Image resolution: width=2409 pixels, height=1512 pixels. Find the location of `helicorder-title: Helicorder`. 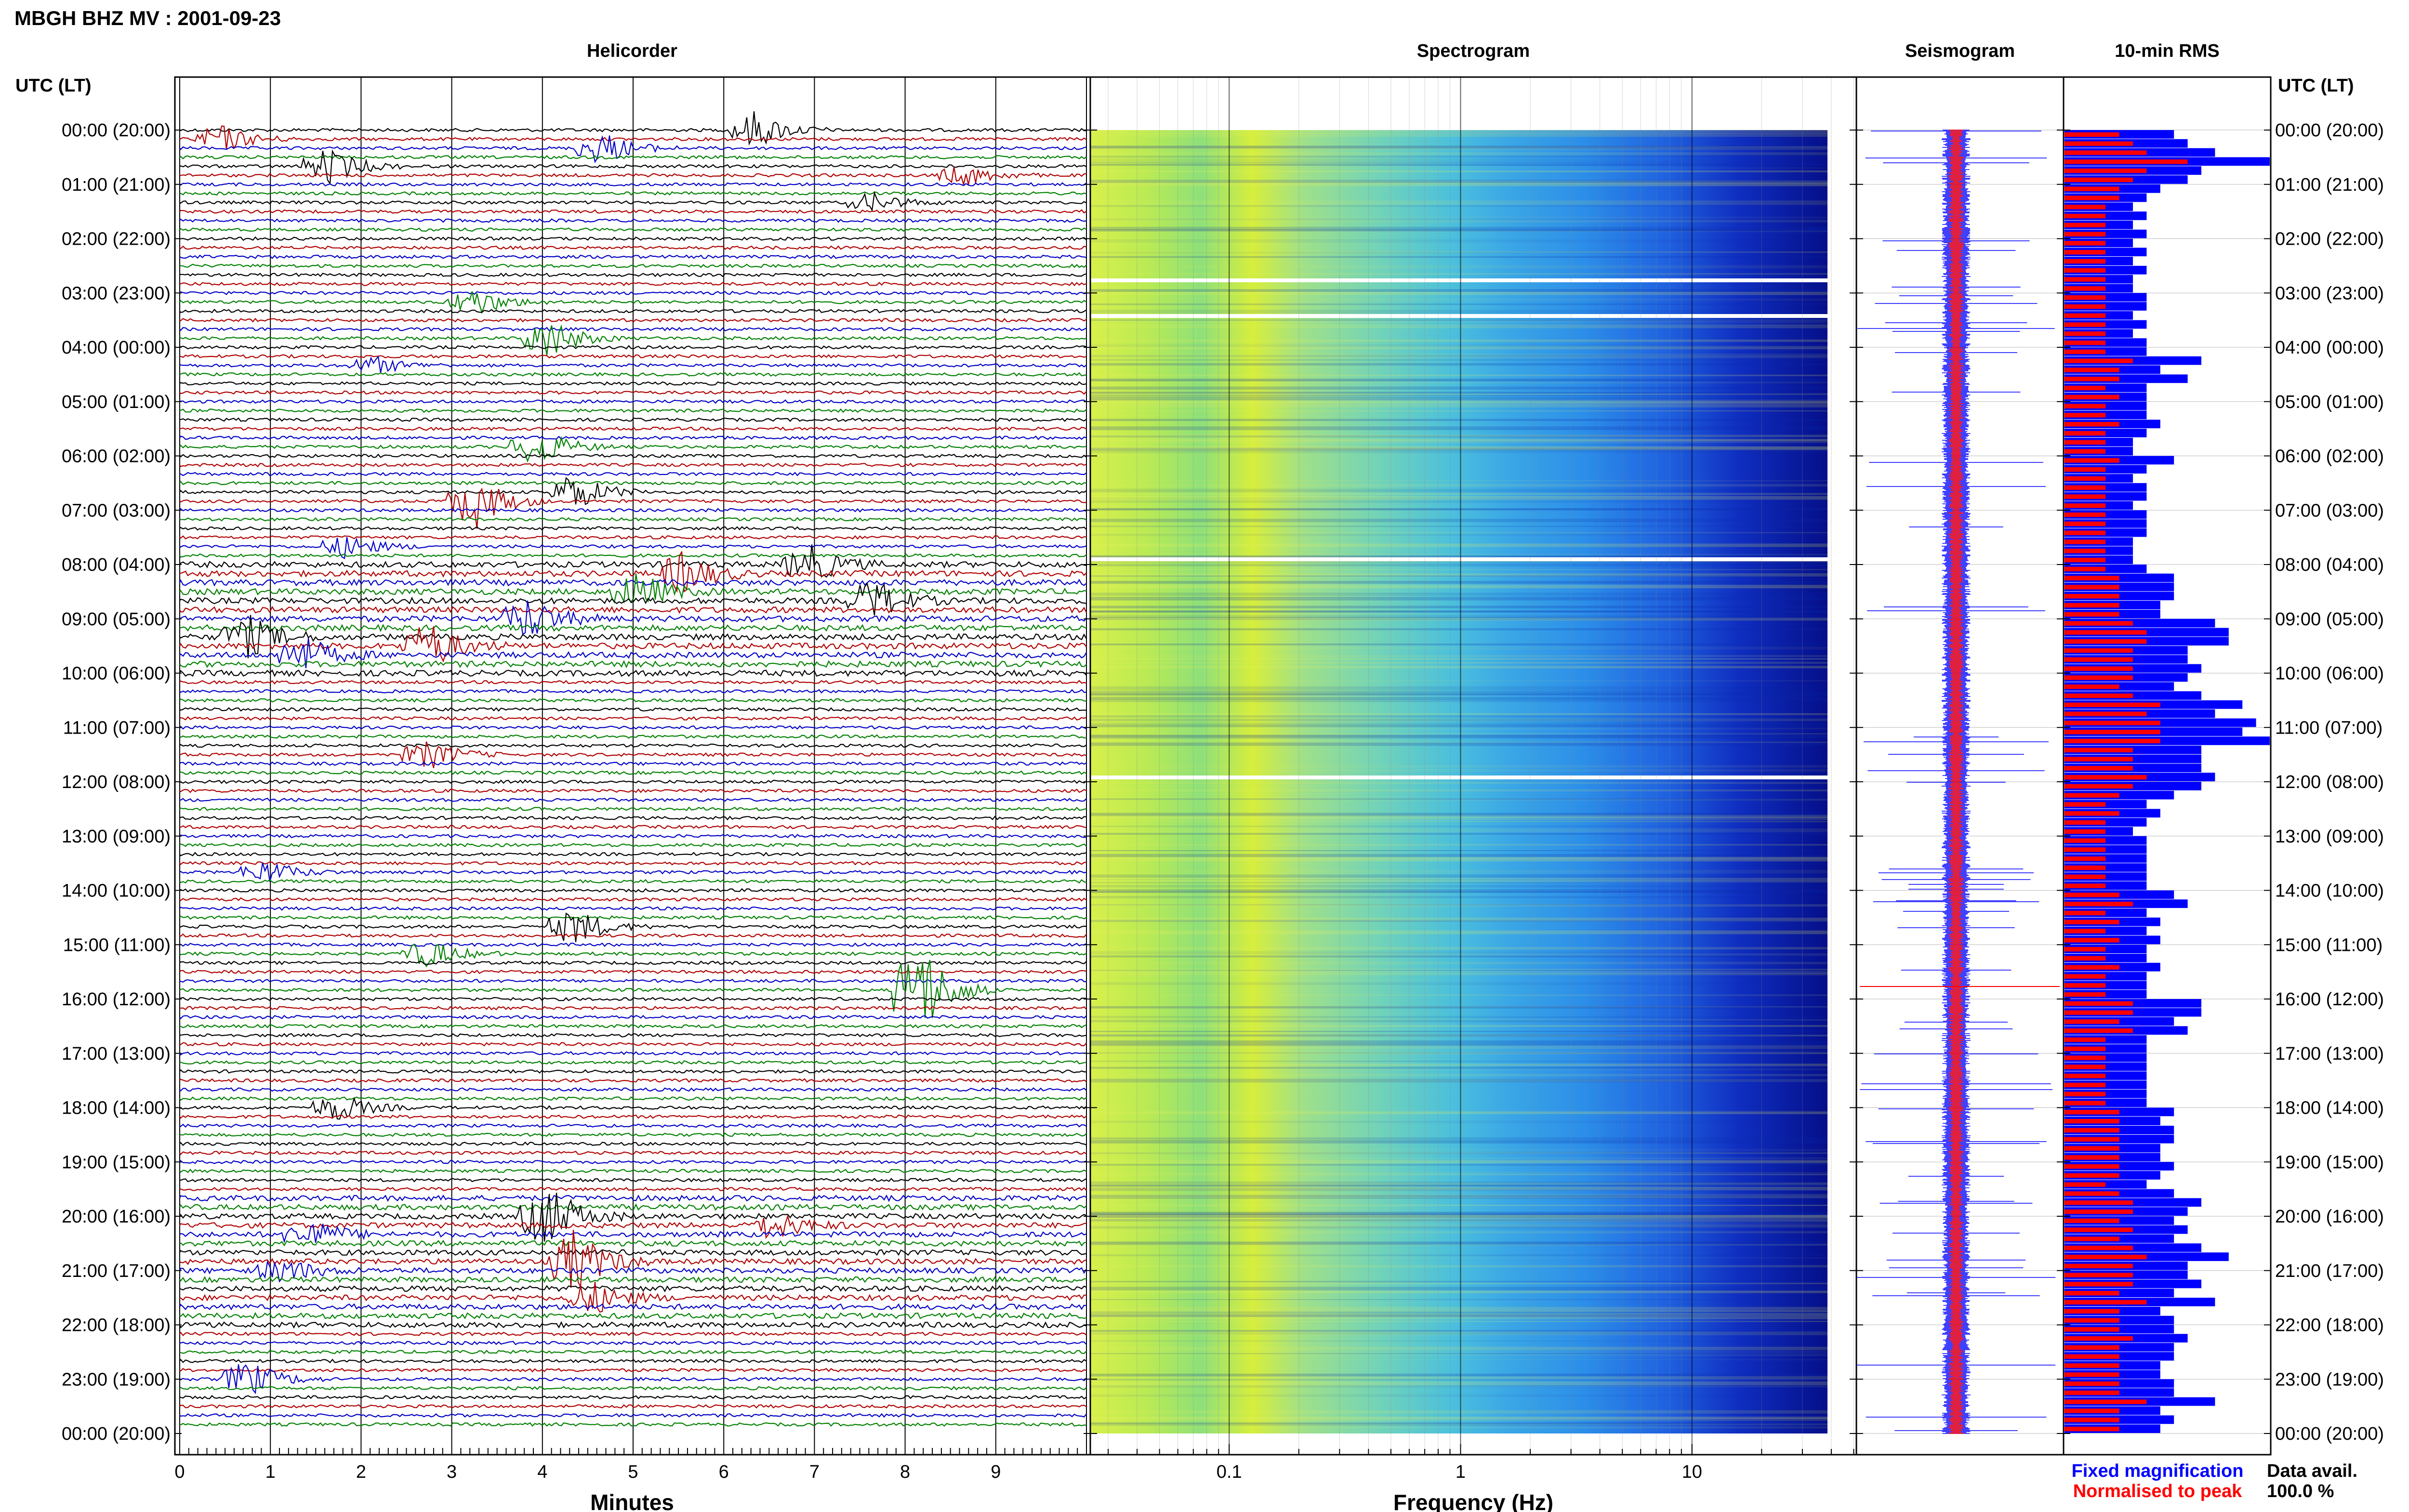

helicorder-title: Helicorder is located at coordinates (632, 51).